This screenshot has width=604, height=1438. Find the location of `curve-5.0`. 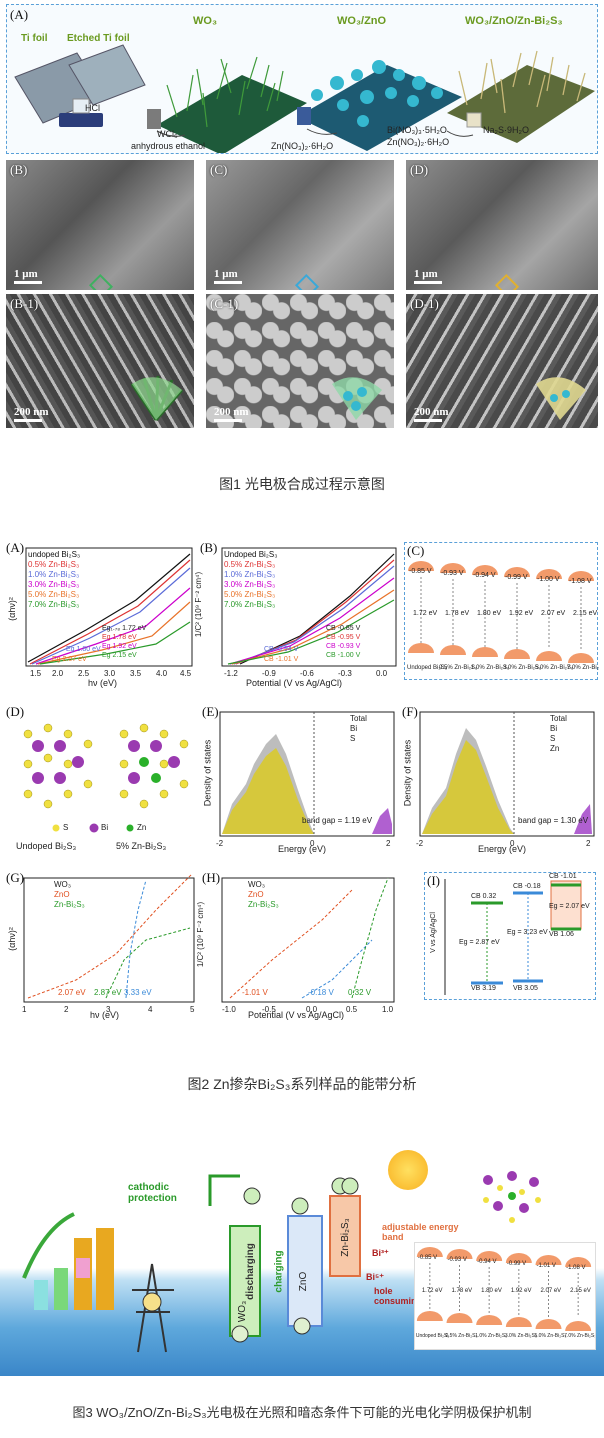

curve-5.0 is located at coordinates (114, 633).